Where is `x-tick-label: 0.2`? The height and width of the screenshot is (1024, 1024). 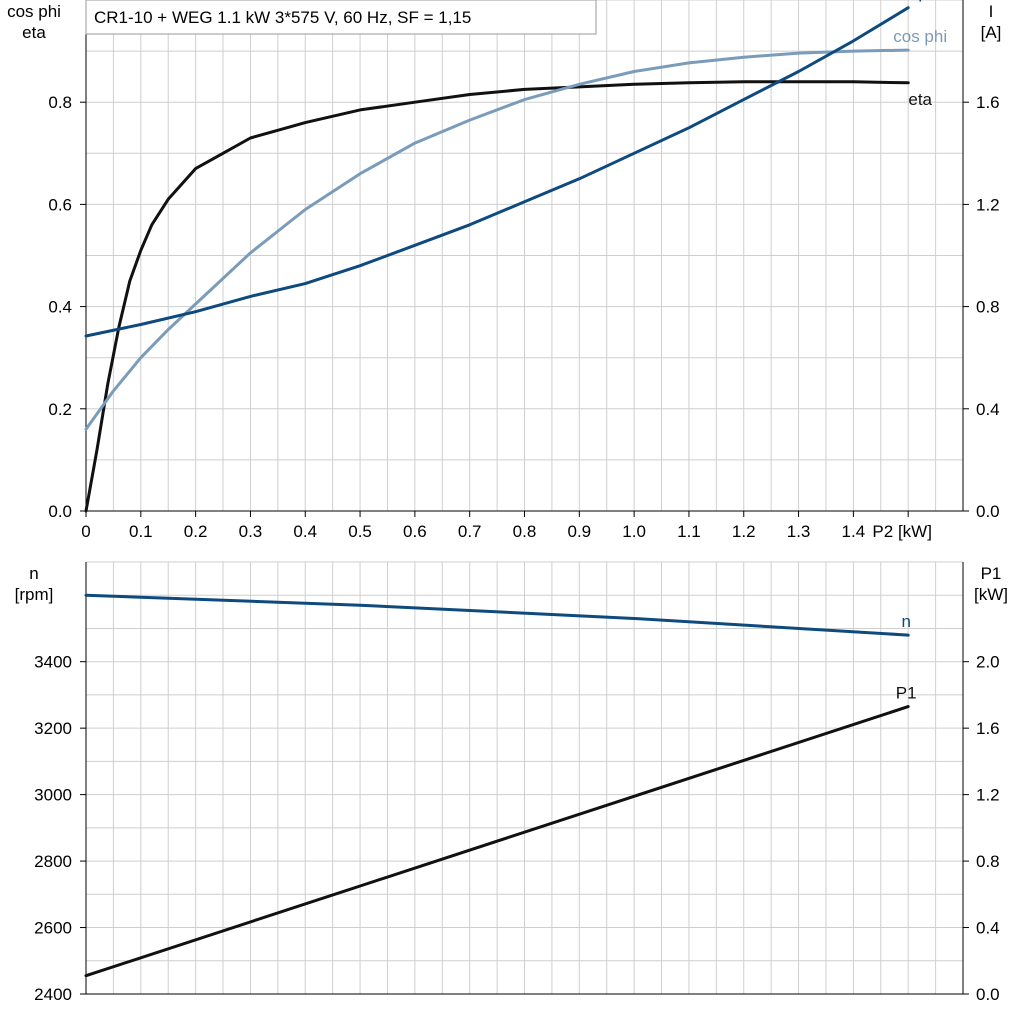
x-tick-label: 0.2 is located at coordinates (196, 531).